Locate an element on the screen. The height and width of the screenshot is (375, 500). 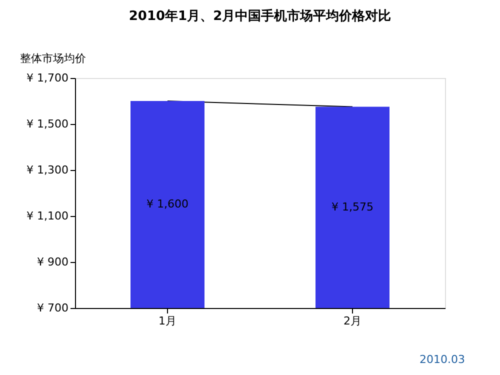
y-tick-label: ¥ 1,500 is located at coordinates (47, 124).